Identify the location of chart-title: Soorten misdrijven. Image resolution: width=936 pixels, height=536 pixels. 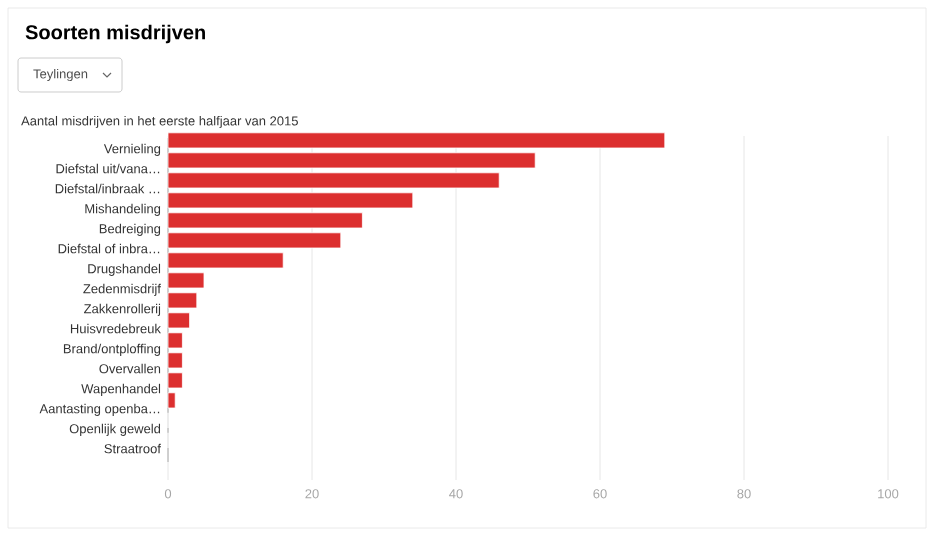
(115, 34).